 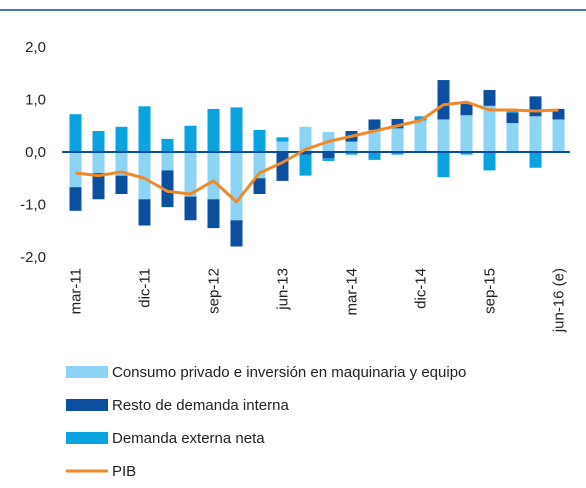 I want to click on x-tick-label: sep-12, so click(x=214, y=291).